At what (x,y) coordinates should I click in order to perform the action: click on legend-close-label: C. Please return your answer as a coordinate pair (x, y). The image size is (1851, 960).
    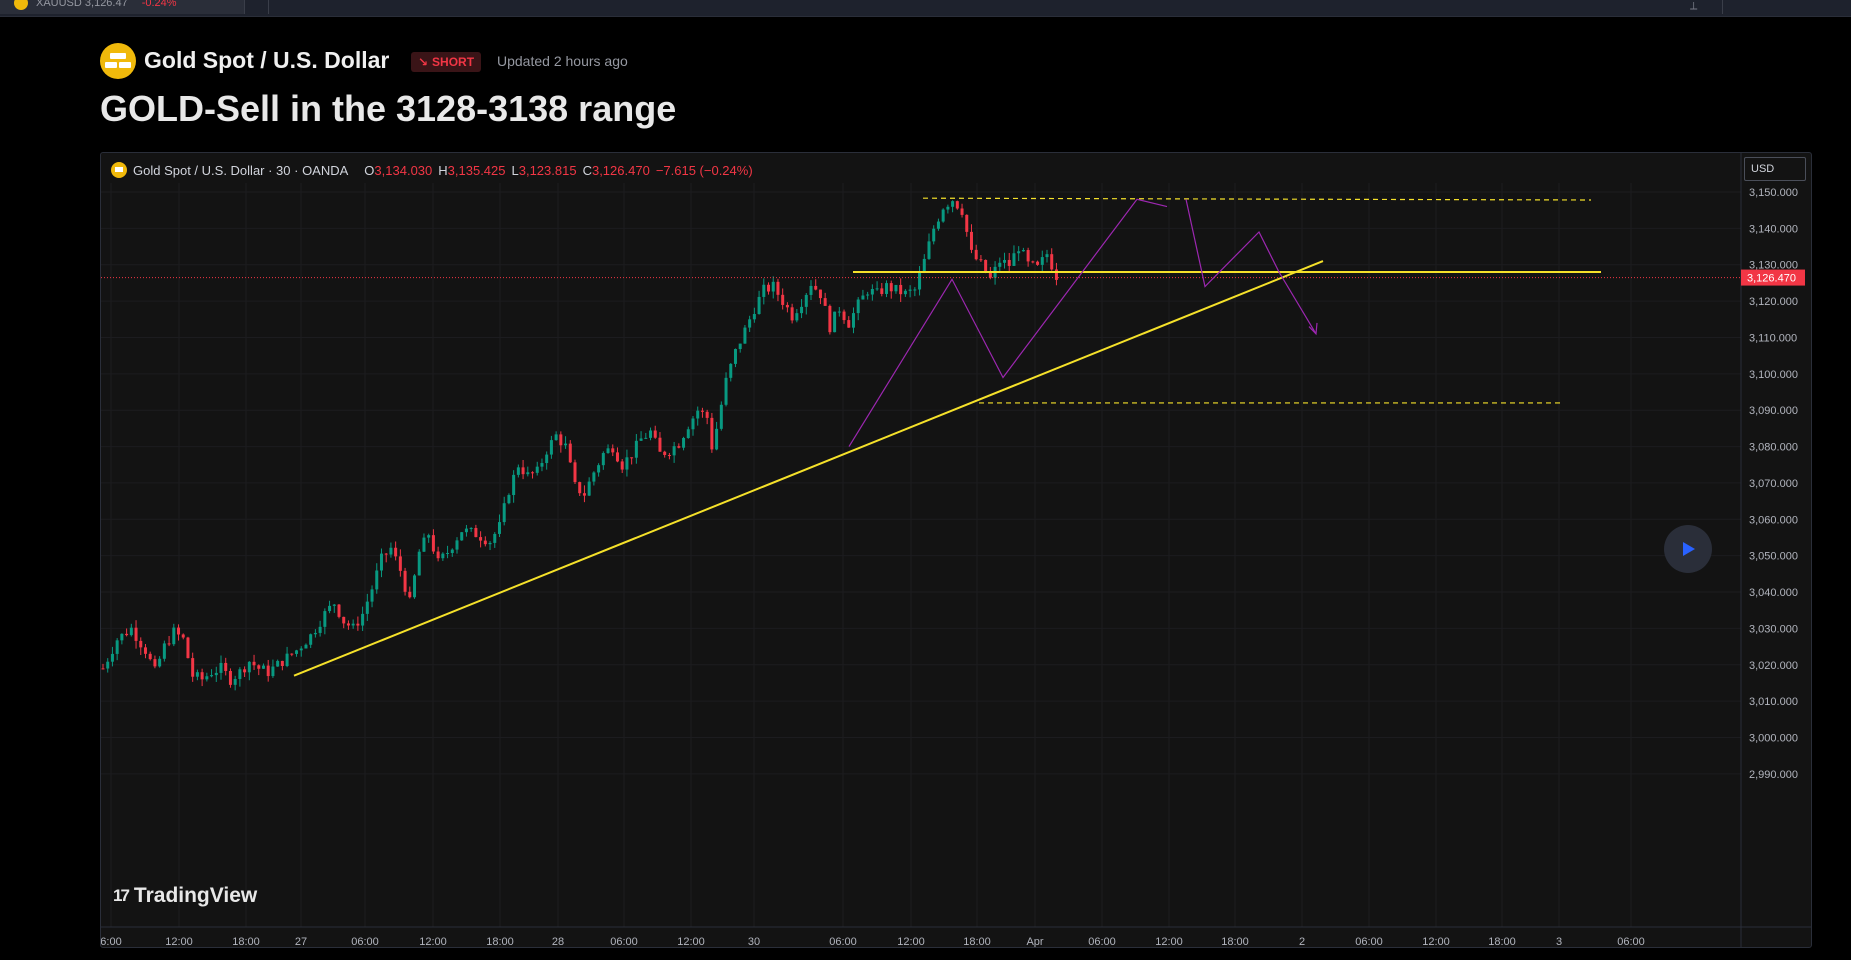
    Looking at the image, I should click on (587, 170).